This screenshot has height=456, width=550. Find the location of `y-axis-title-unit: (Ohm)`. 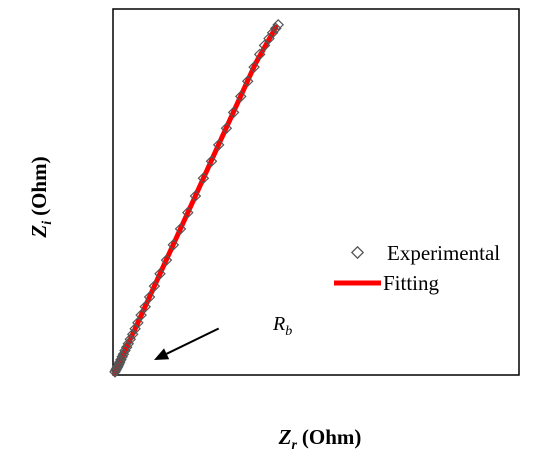

y-axis-title-unit: (Ohm) is located at coordinates (39, 186).